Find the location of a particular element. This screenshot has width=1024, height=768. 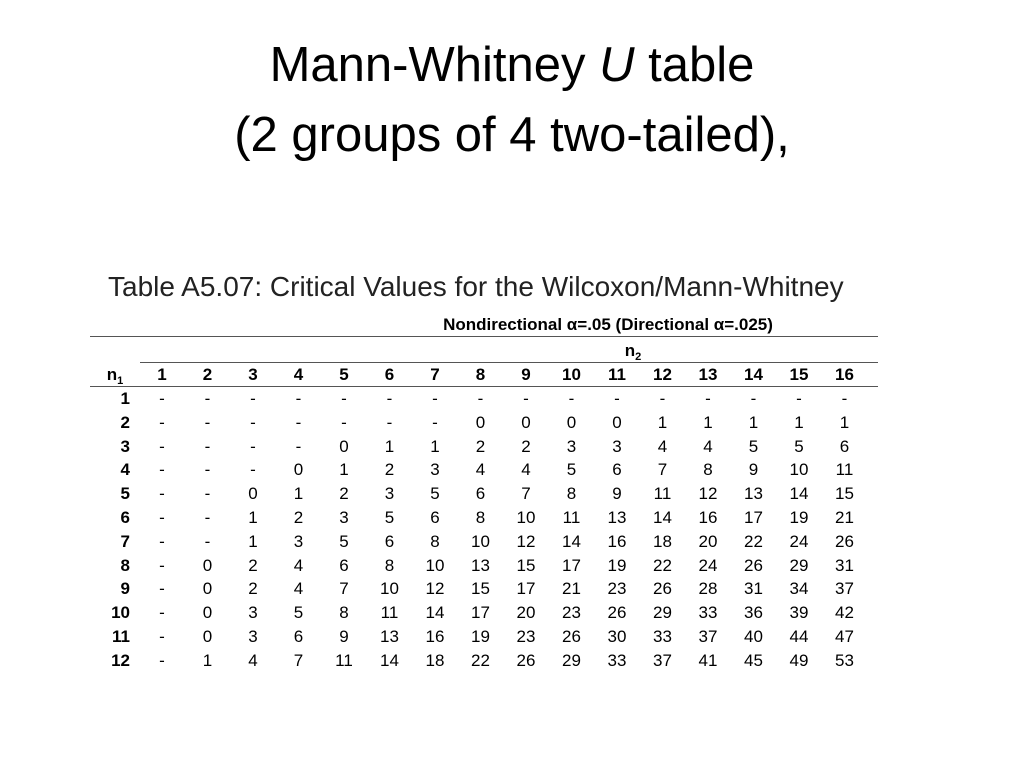

header-letter: n is located at coordinates (630, 350).